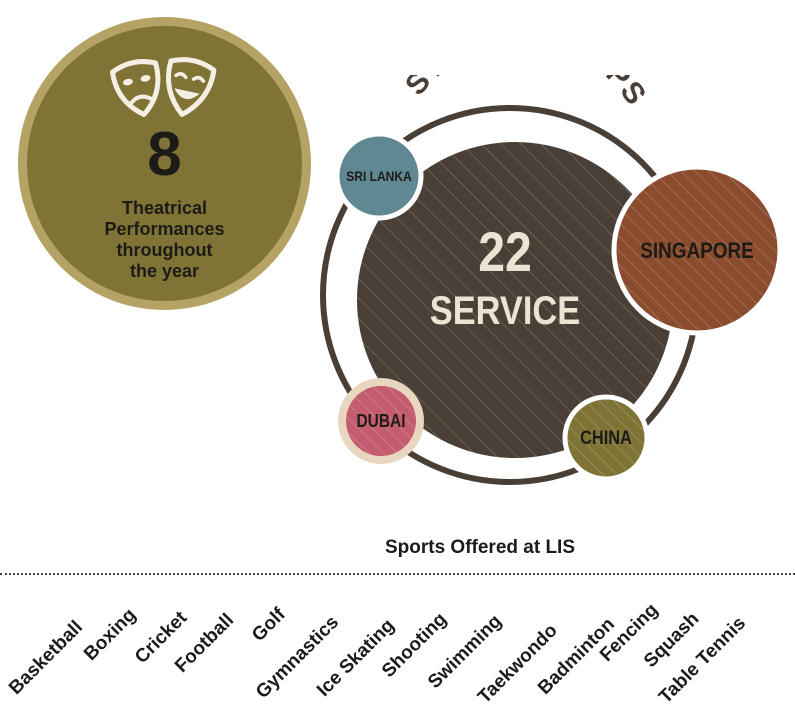 This screenshot has height=722, width=795. I want to click on trips-label: SERVICE, so click(505, 311).